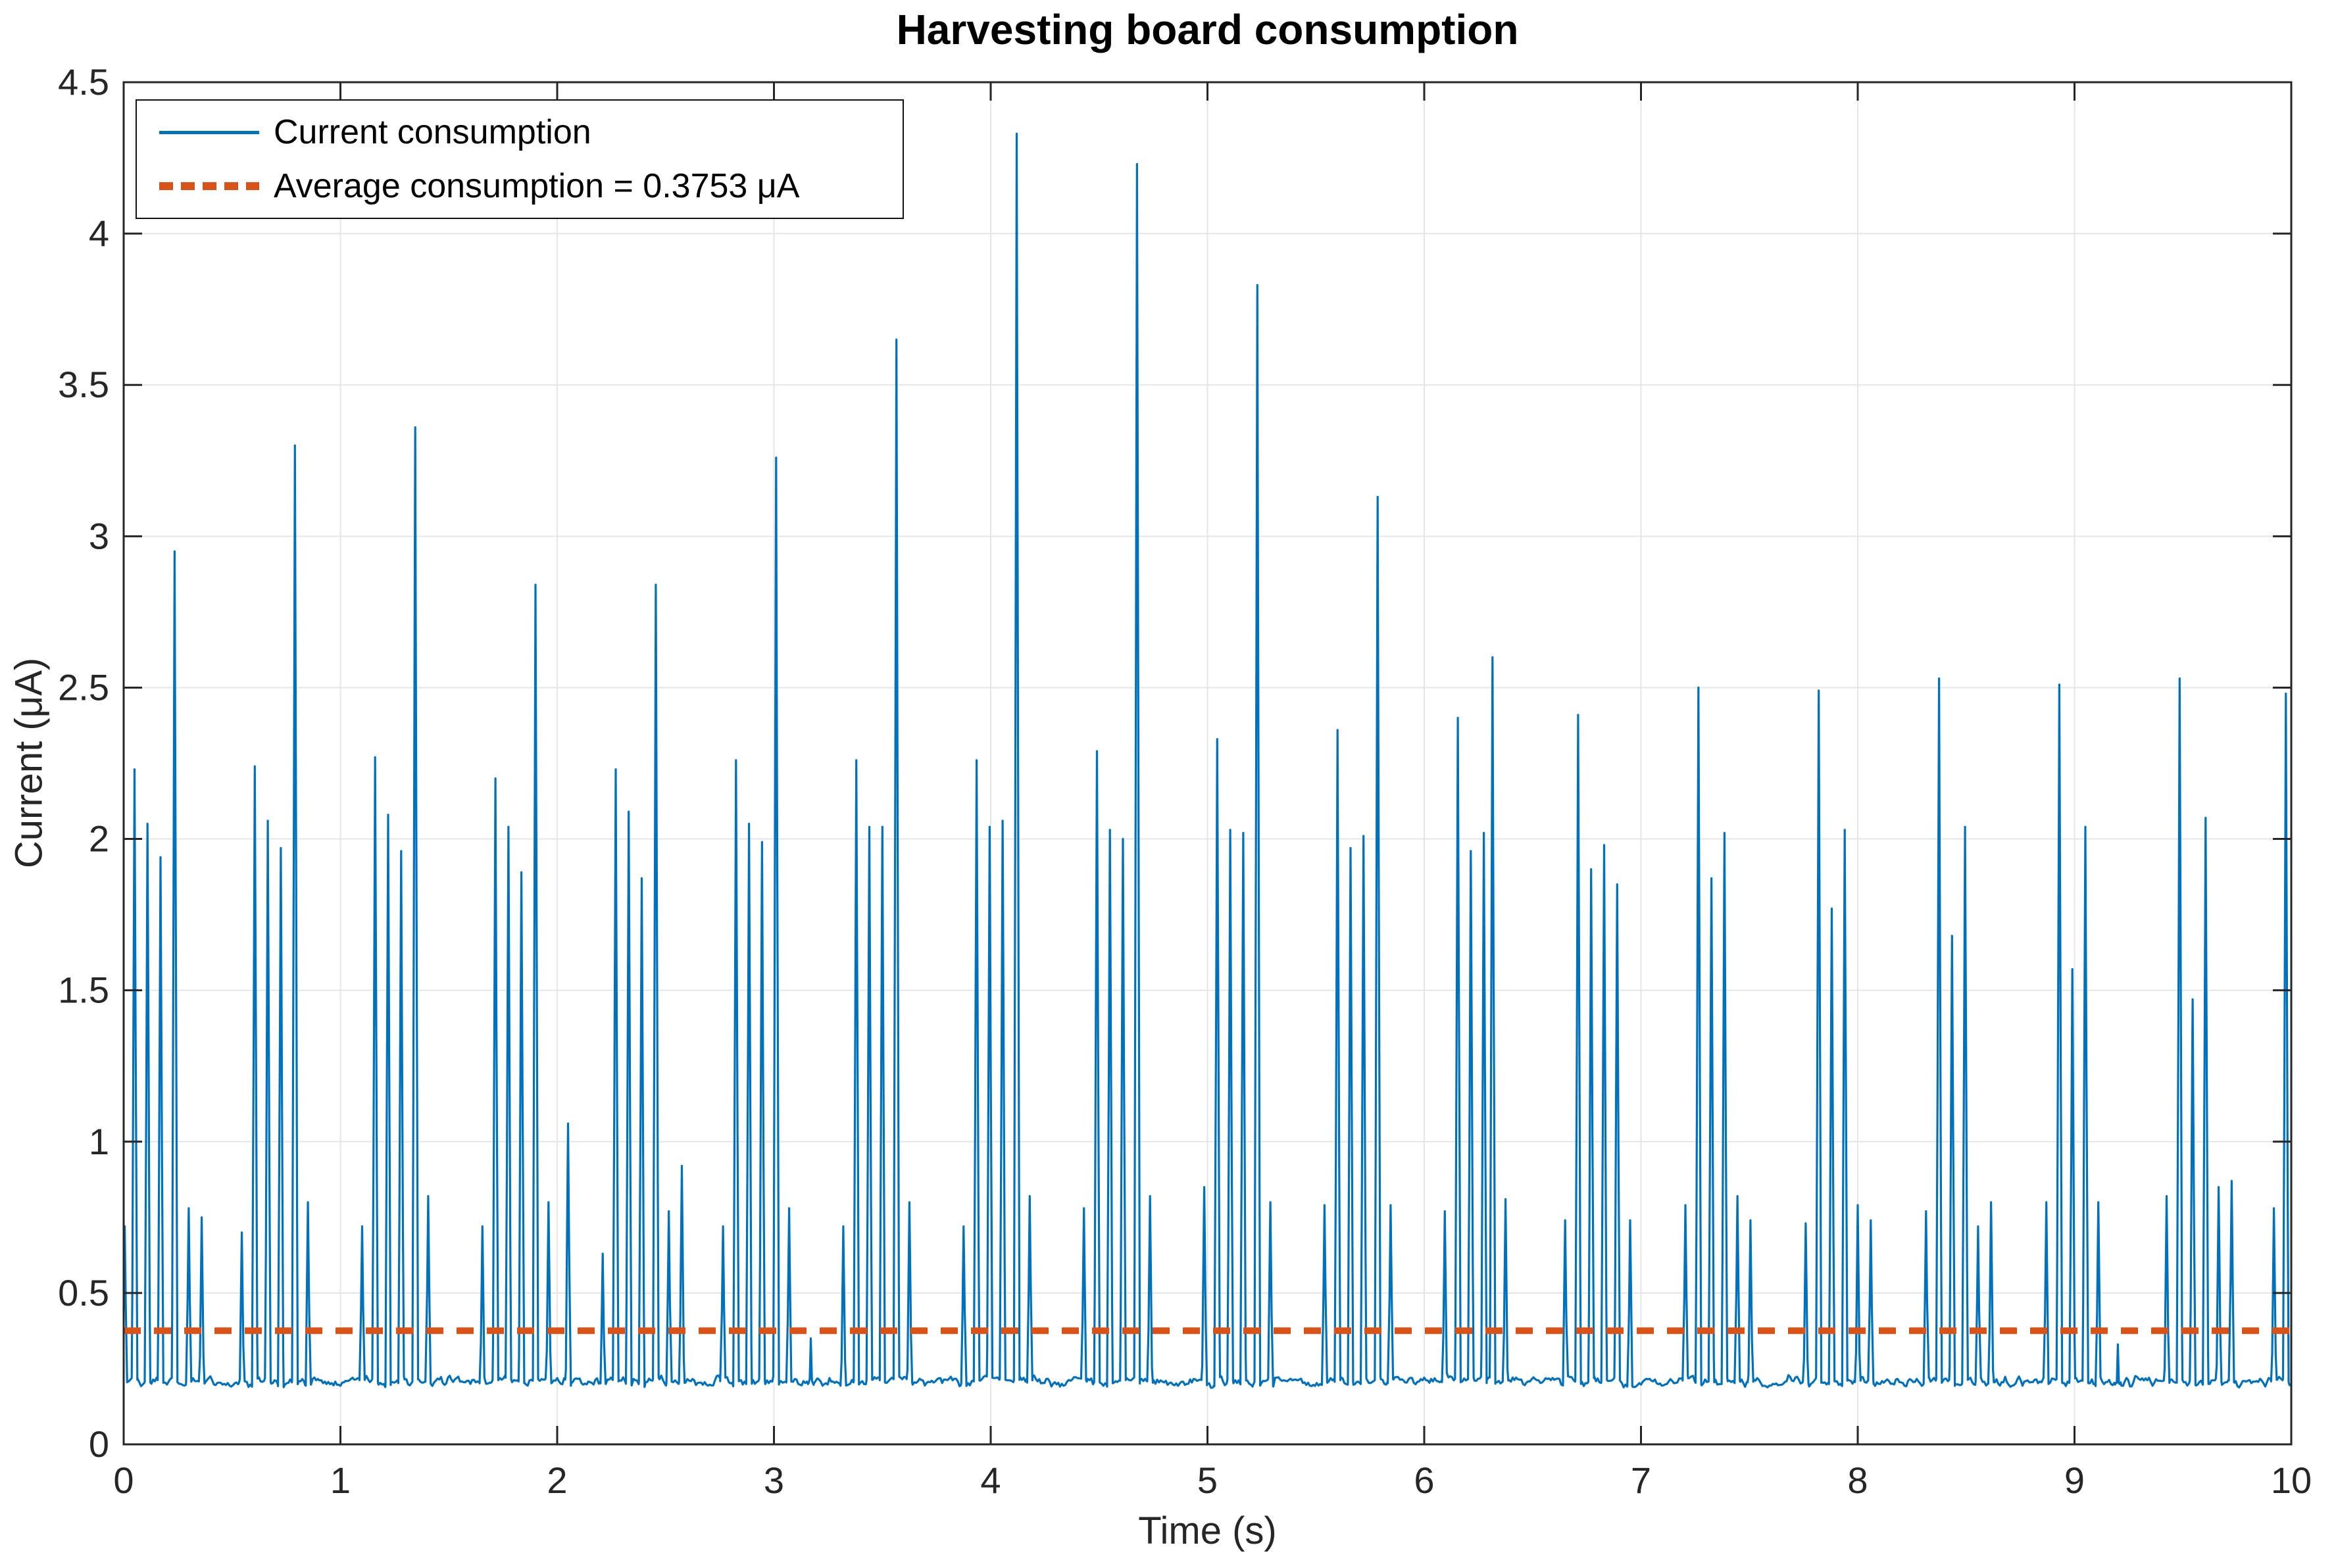 This screenshot has height=1568, width=2336. Describe the element at coordinates (1641, 1480) in the screenshot. I see `x-tick-label: 7` at that location.